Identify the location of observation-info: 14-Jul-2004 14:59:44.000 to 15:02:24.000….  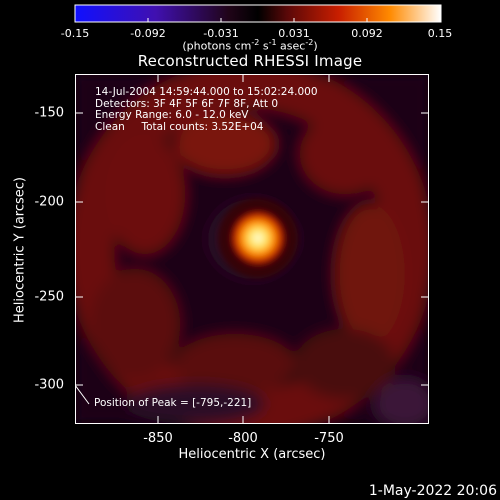
(206, 109).